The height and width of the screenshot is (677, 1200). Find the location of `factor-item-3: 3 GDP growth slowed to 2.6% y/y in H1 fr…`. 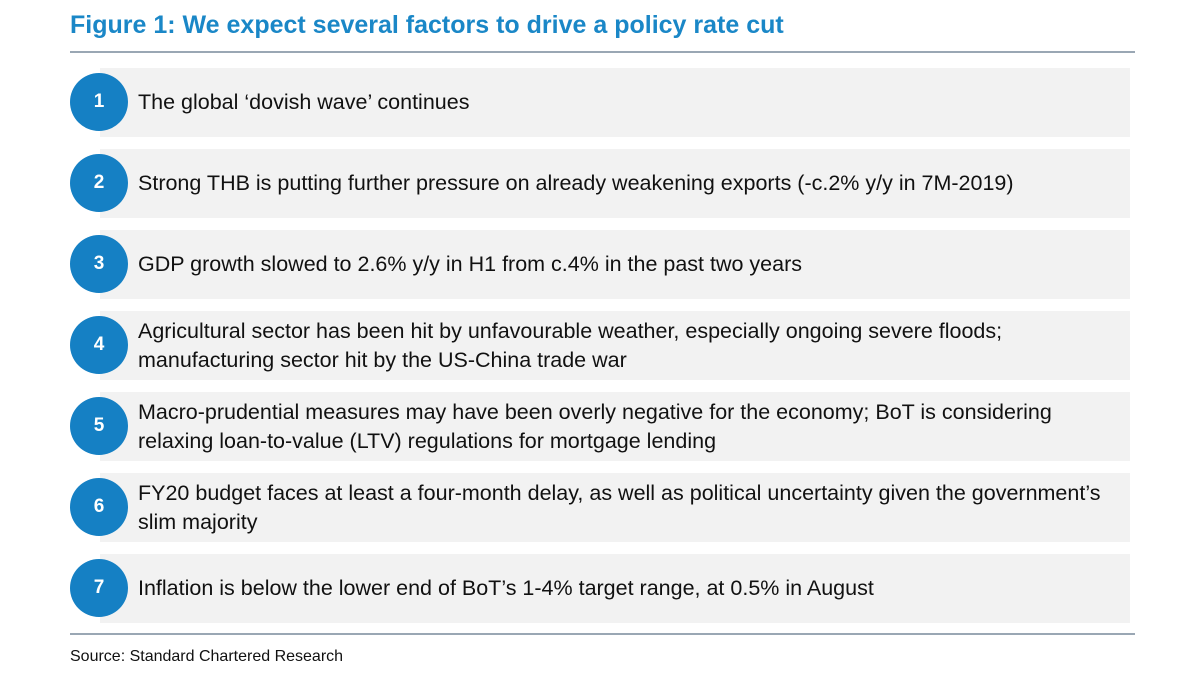

factor-item-3: 3 GDP growth slowed to 2.6% y/y in H1 fr… is located at coordinates (600, 264).